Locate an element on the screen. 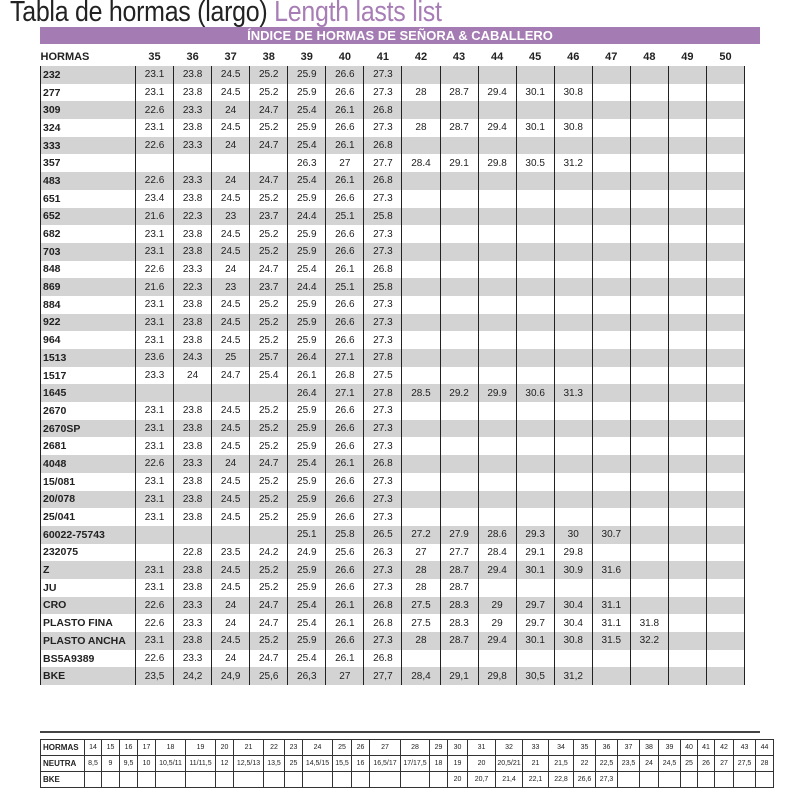 The image size is (800, 800). table-row: 869 21.6 22.3 23 23.7 24.4 25.1 25.8 is located at coordinates (393, 287).